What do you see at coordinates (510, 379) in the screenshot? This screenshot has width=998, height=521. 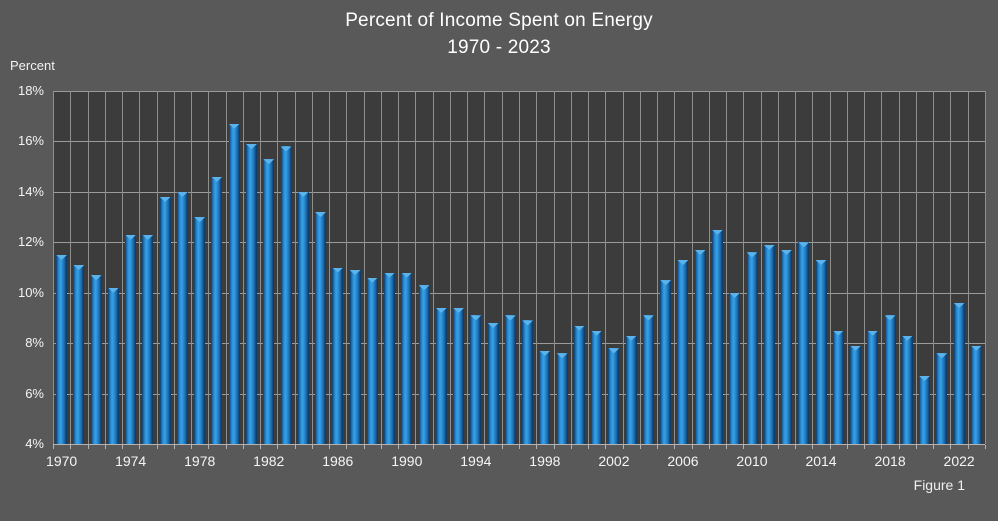 I see `bar-1996` at bounding box center [510, 379].